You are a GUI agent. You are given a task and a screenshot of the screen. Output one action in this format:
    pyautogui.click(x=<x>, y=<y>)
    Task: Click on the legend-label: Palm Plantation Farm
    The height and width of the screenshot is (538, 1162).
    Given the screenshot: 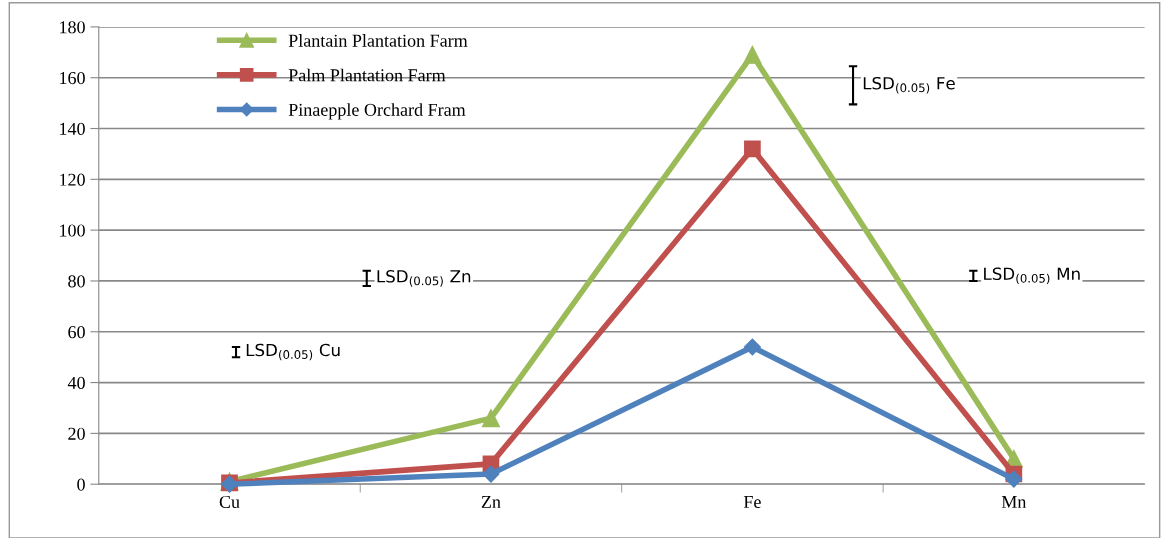 What is the action you would take?
    pyautogui.click(x=367, y=75)
    